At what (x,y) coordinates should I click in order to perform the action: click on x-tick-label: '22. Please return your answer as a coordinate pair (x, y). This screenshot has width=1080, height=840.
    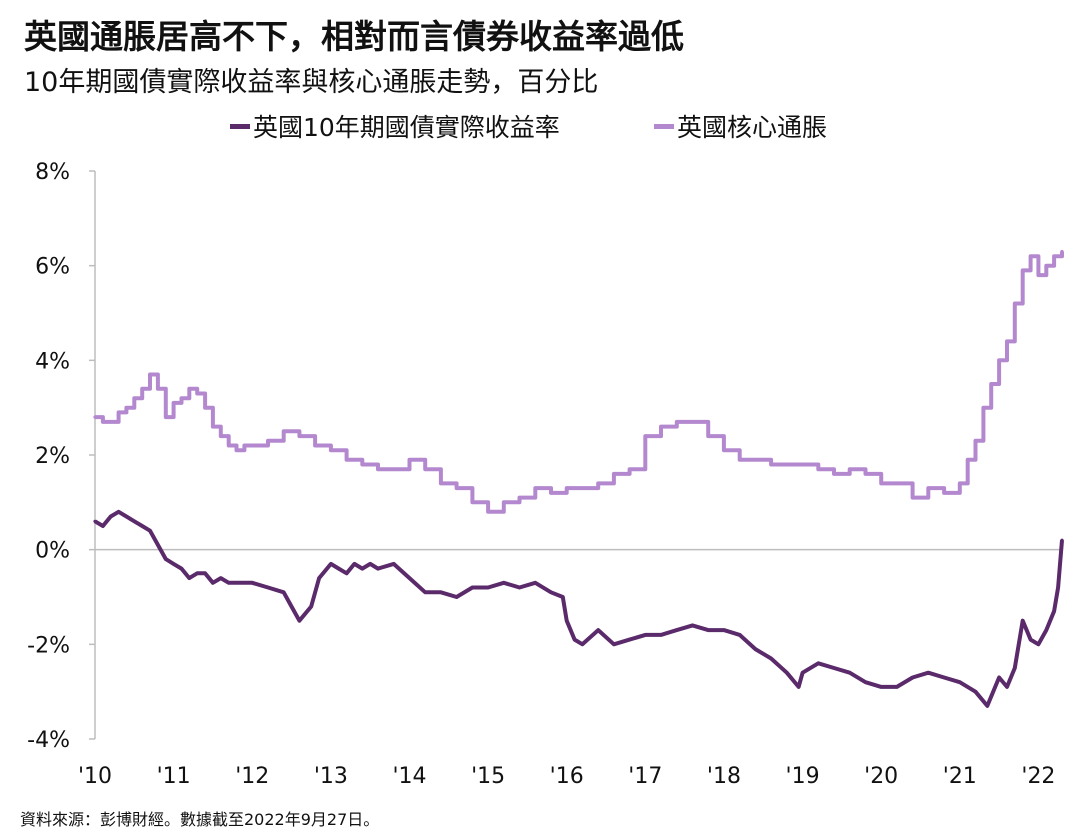
    Looking at the image, I should click on (1038, 776).